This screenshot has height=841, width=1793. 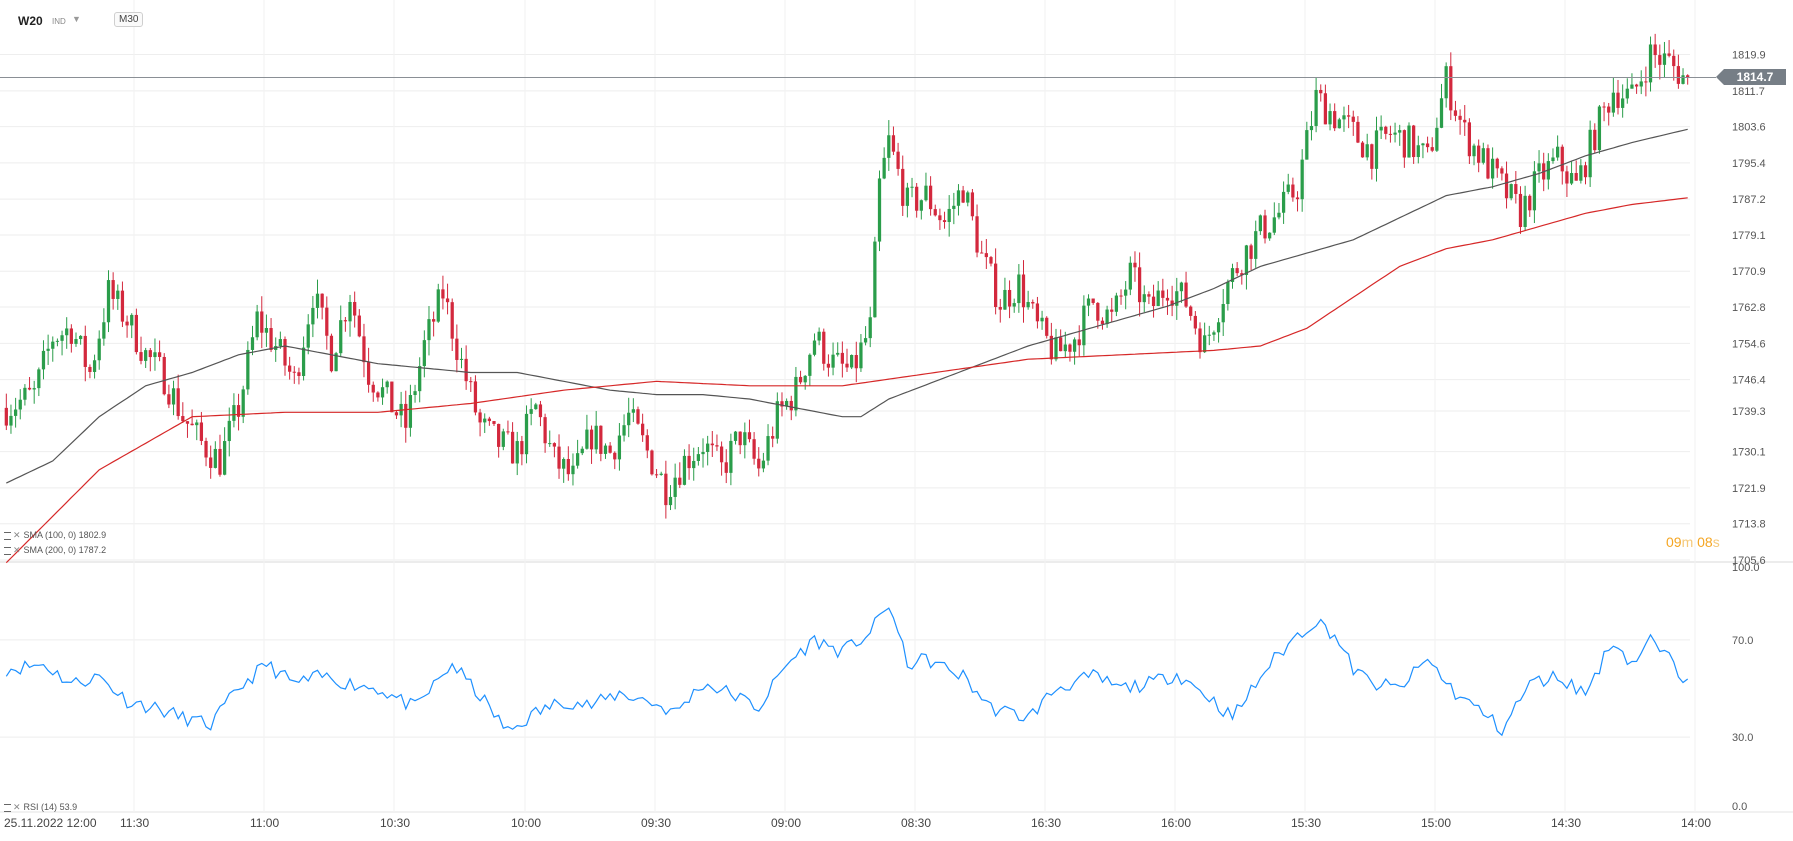 What do you see at coordinates (1748, 92) in the screenshot?
I see `price-tick-label: 1811.7` at bounding box center [1748, 92].